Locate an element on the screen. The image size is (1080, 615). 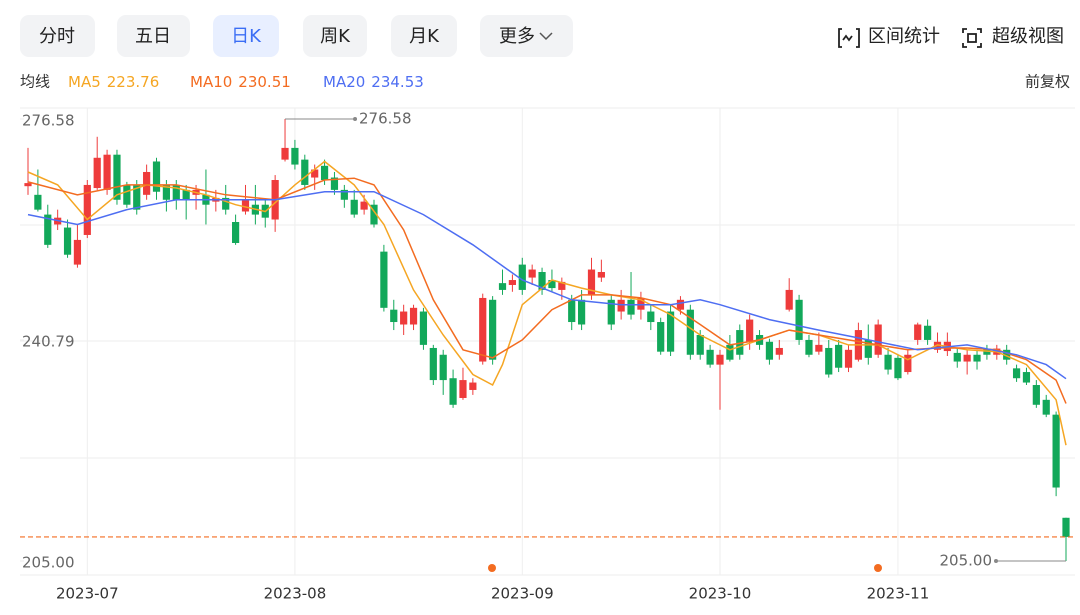
tab-selected is located at coordinates (246, 36).